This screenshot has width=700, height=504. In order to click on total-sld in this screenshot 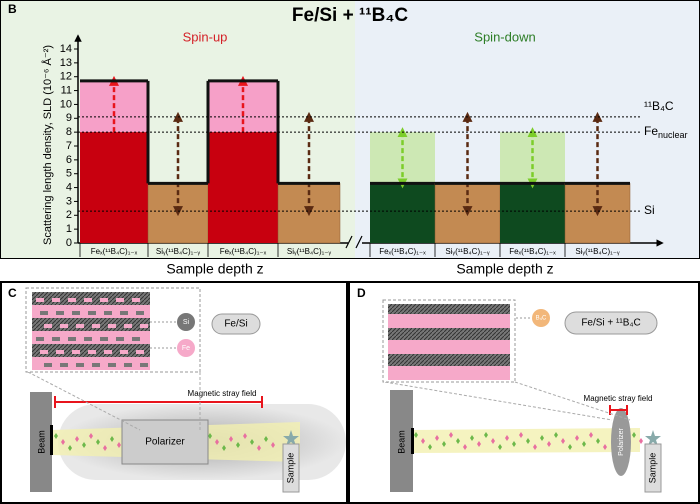, I will do `click(532, 213)`.